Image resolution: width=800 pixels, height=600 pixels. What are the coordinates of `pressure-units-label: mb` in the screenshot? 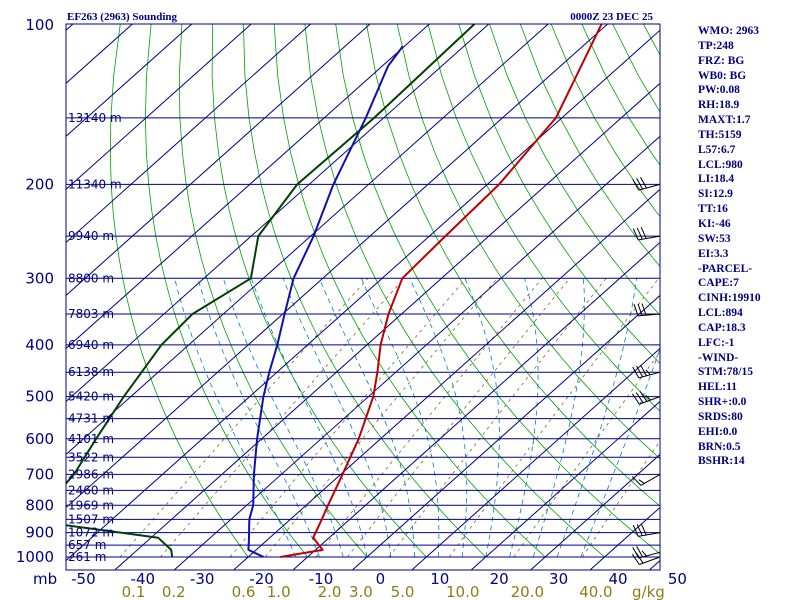 It's located at (45, 579).